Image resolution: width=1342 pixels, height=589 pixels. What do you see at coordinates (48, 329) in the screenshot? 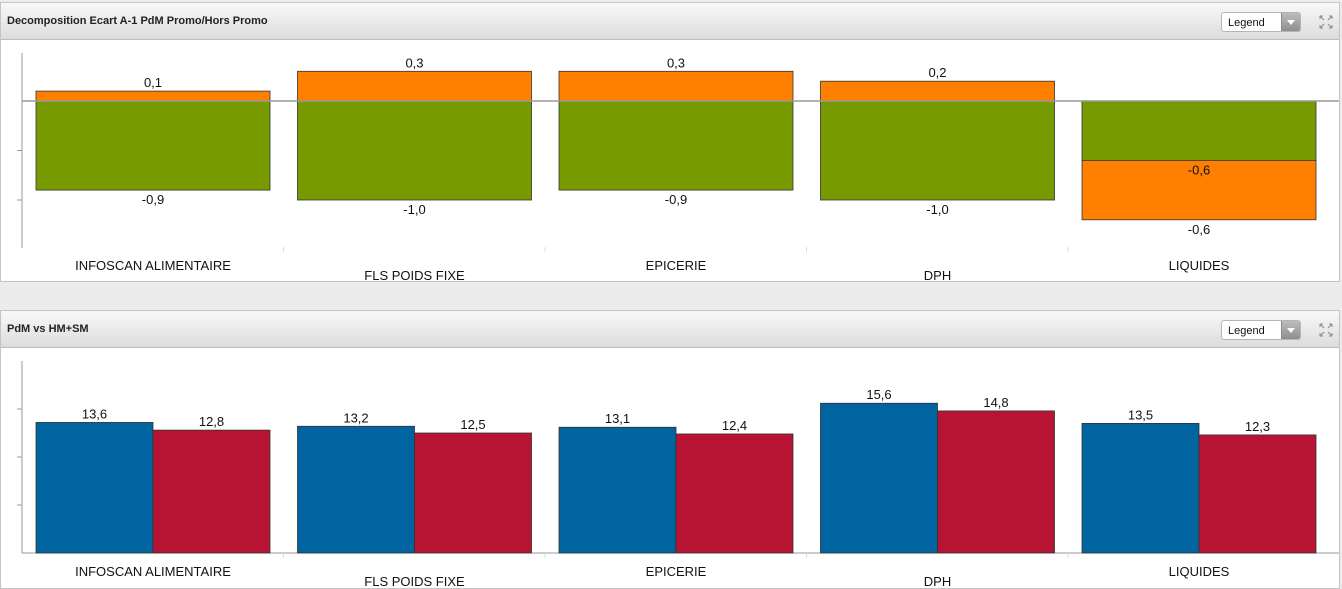
I see `panel-title: PdM vs HM+SM` at bounding box center [48, 329].